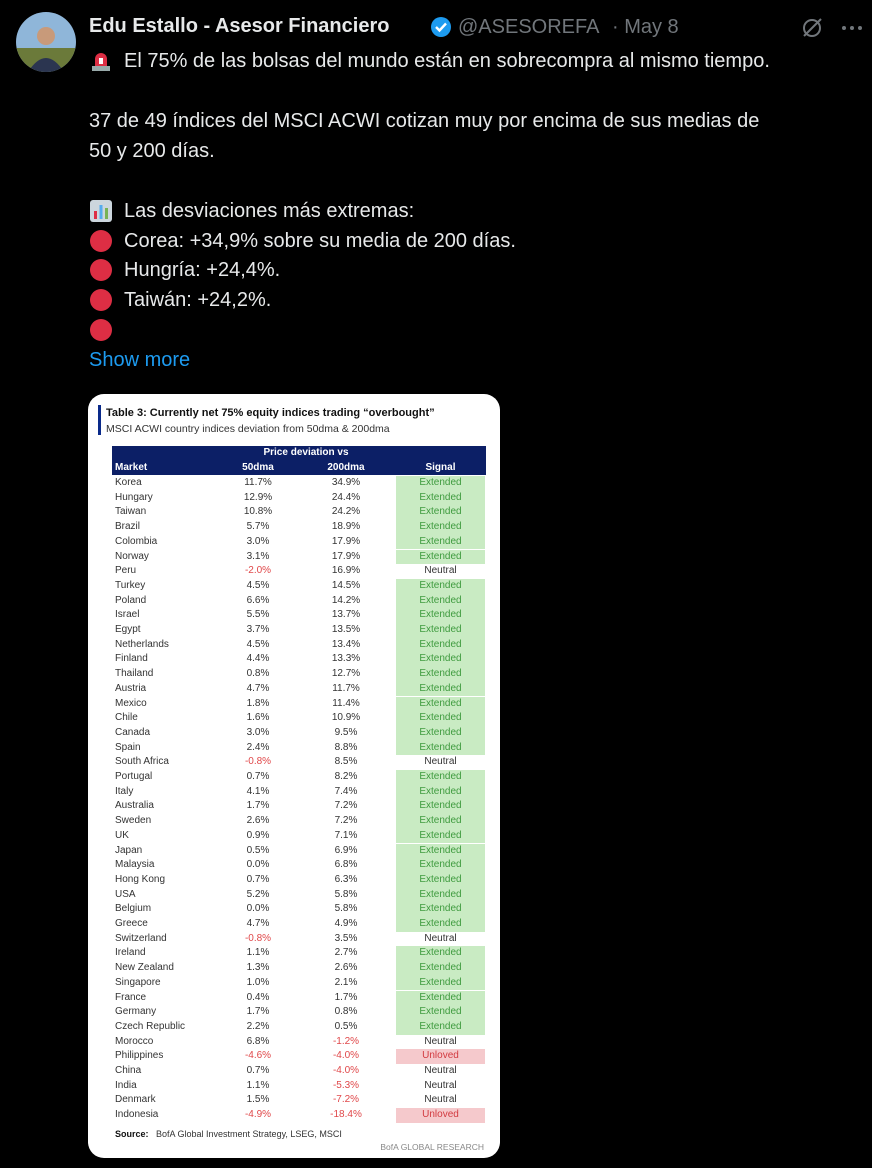 The image size is (872, 1168). Describe the element at coordinates (346, 467) in the screenshot. I see `column-header: 200dma` at that location.